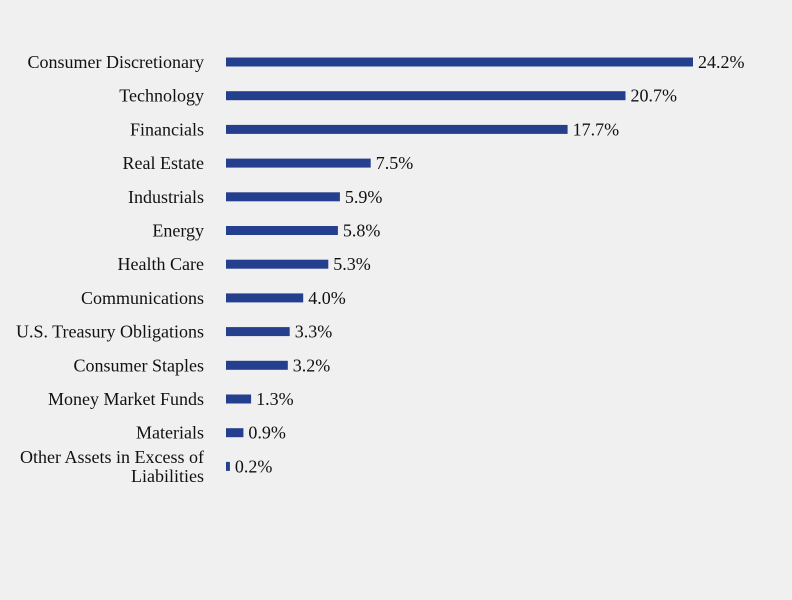 The width and height of the screenshot is (792, 600). What do you see at coordinates (654, 96) in the screenshot?
I see `value-label: 20.7%` at bounding box center [654, 96].